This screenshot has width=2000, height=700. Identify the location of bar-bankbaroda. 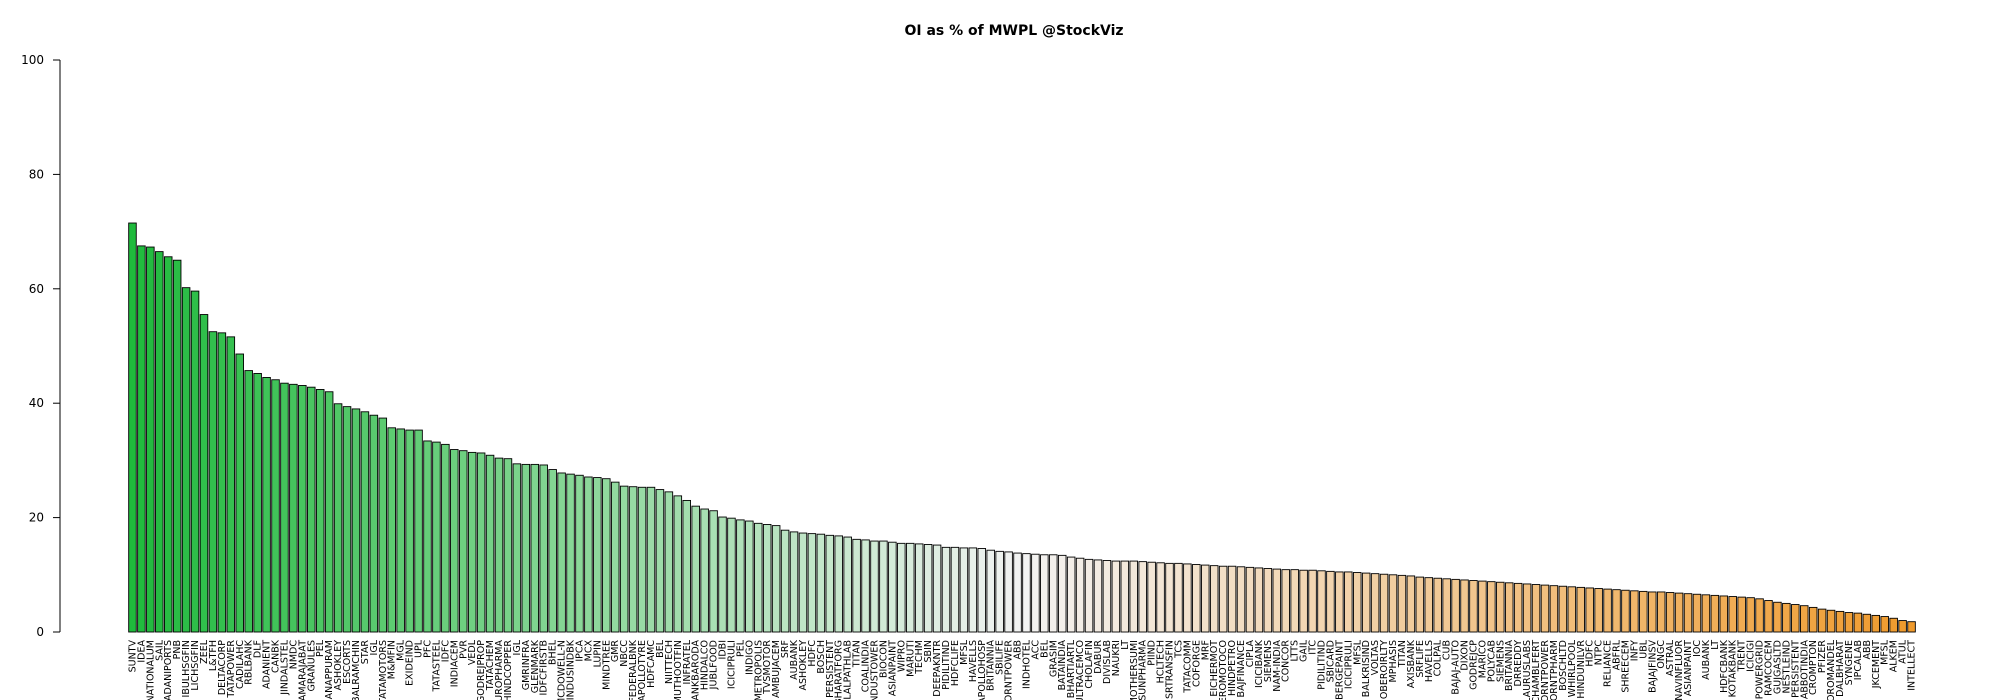
(695, 569).